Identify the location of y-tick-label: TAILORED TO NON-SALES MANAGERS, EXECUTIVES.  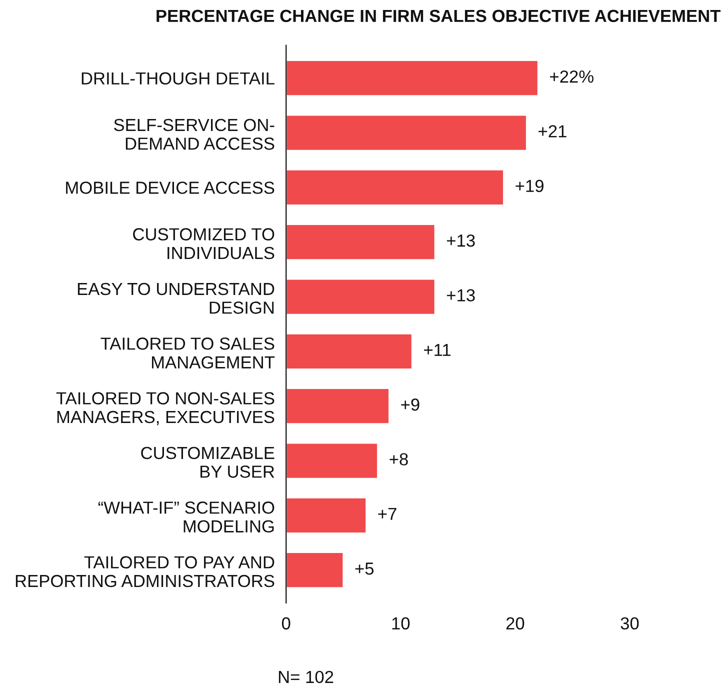
(165, 409).